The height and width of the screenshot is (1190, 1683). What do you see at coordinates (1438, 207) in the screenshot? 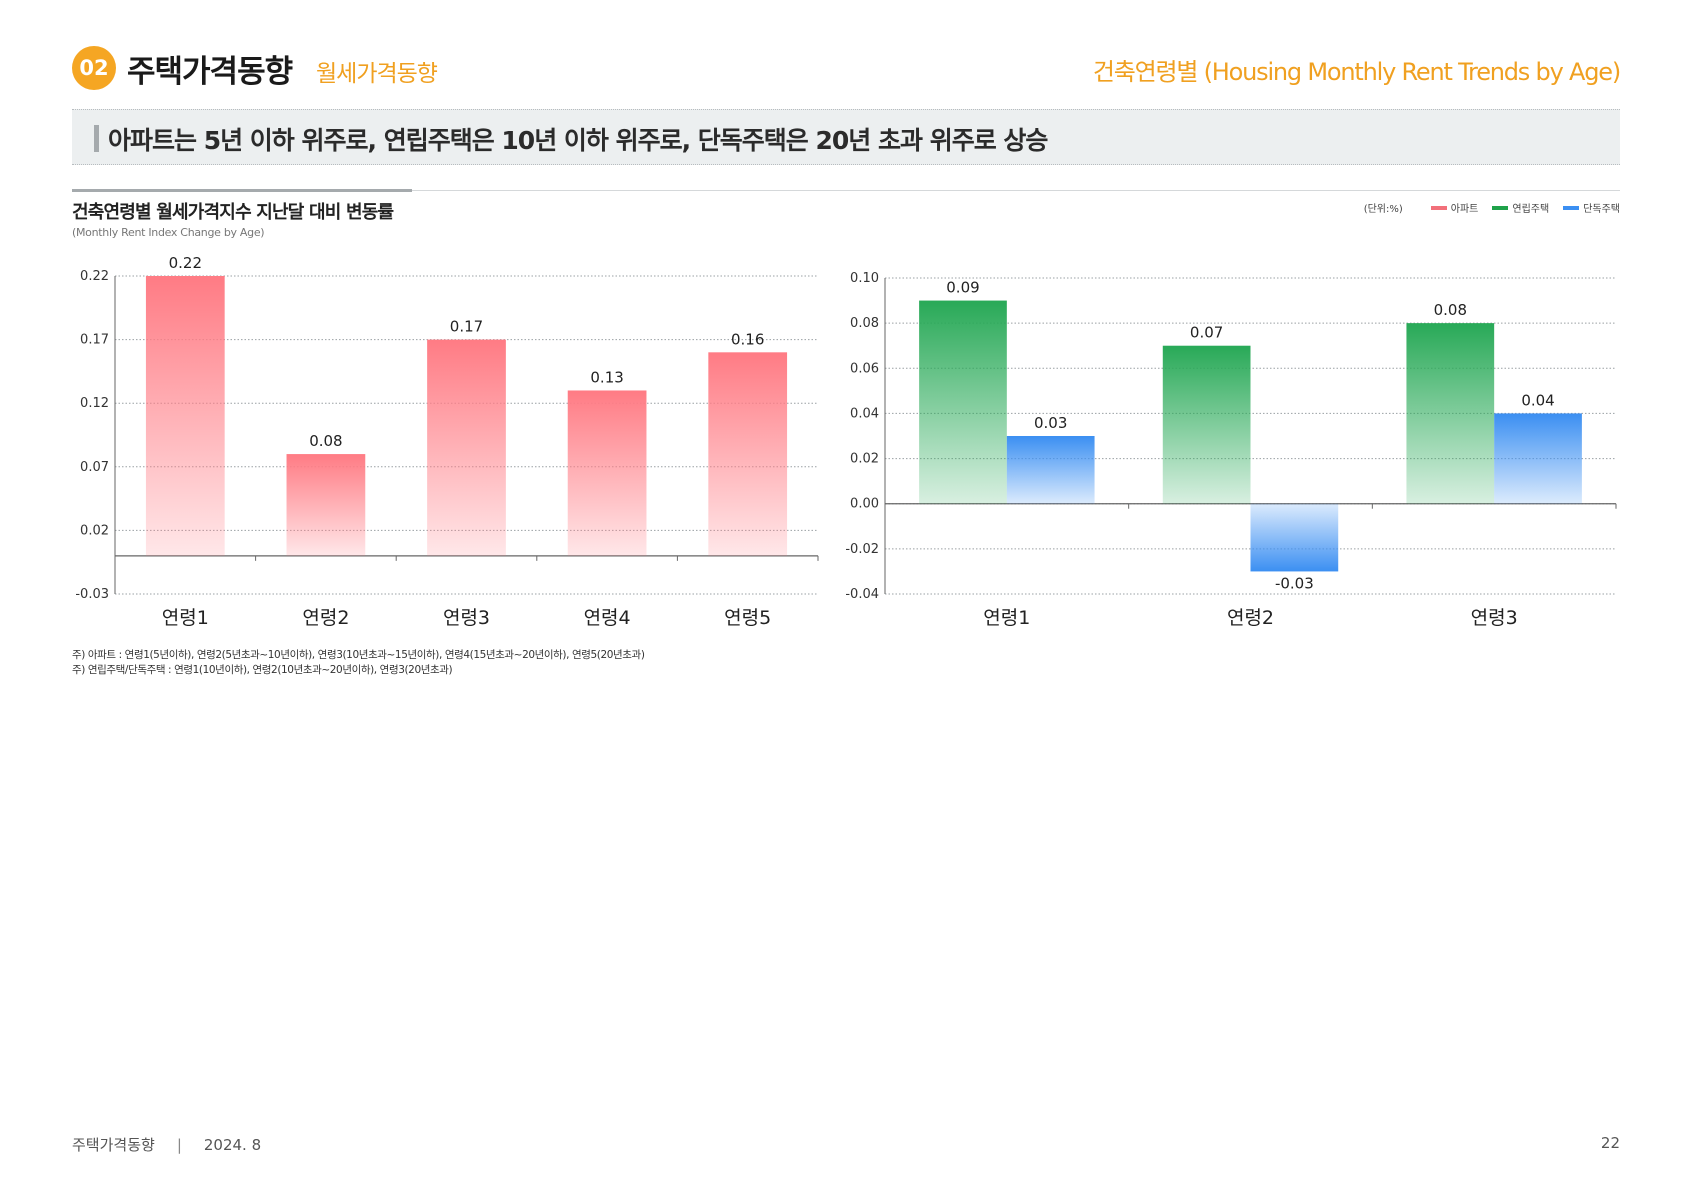
I see `legend-swatch-apartment` at bounding box center [1438, 207].